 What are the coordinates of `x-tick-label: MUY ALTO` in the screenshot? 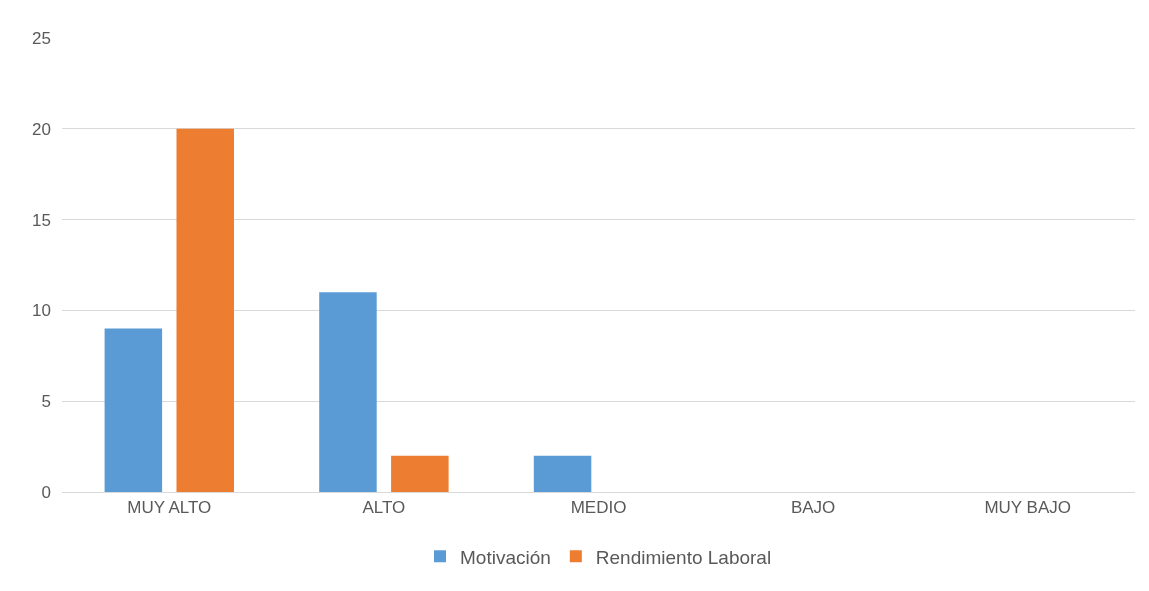 It's located at (169, 508).